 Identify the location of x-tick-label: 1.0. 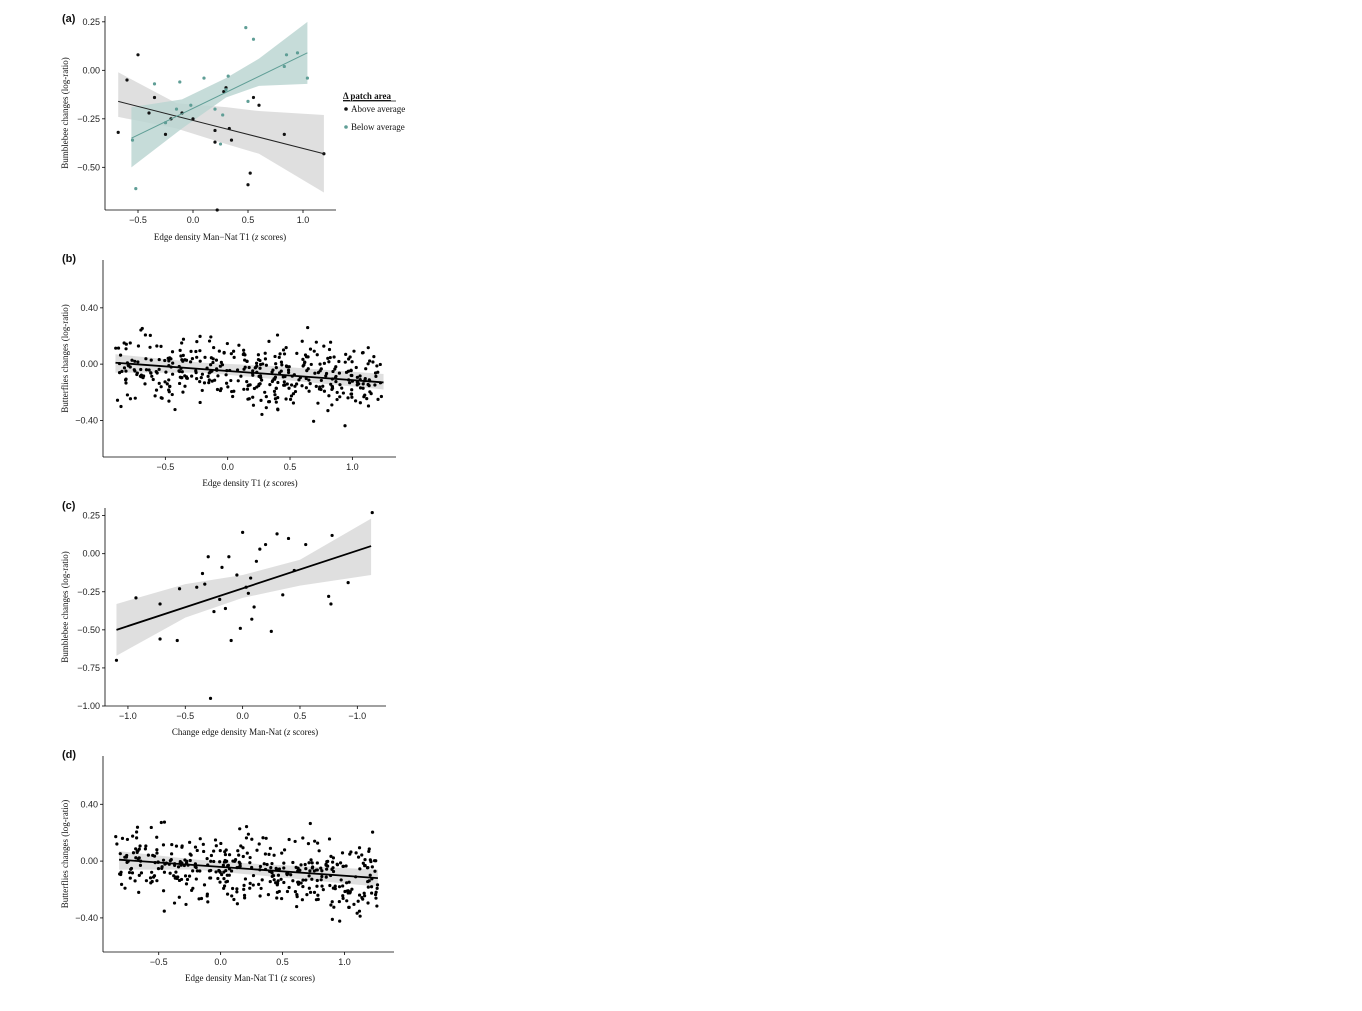
(303, 220).